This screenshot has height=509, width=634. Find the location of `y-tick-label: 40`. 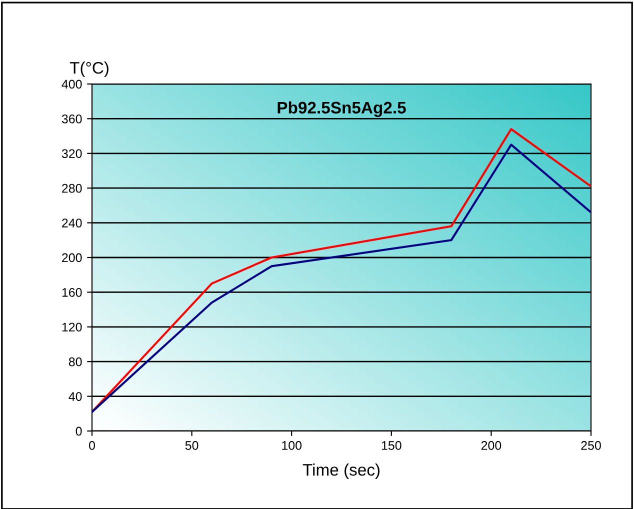

y-tick-label: 40 is located at coordinates (75, 396).